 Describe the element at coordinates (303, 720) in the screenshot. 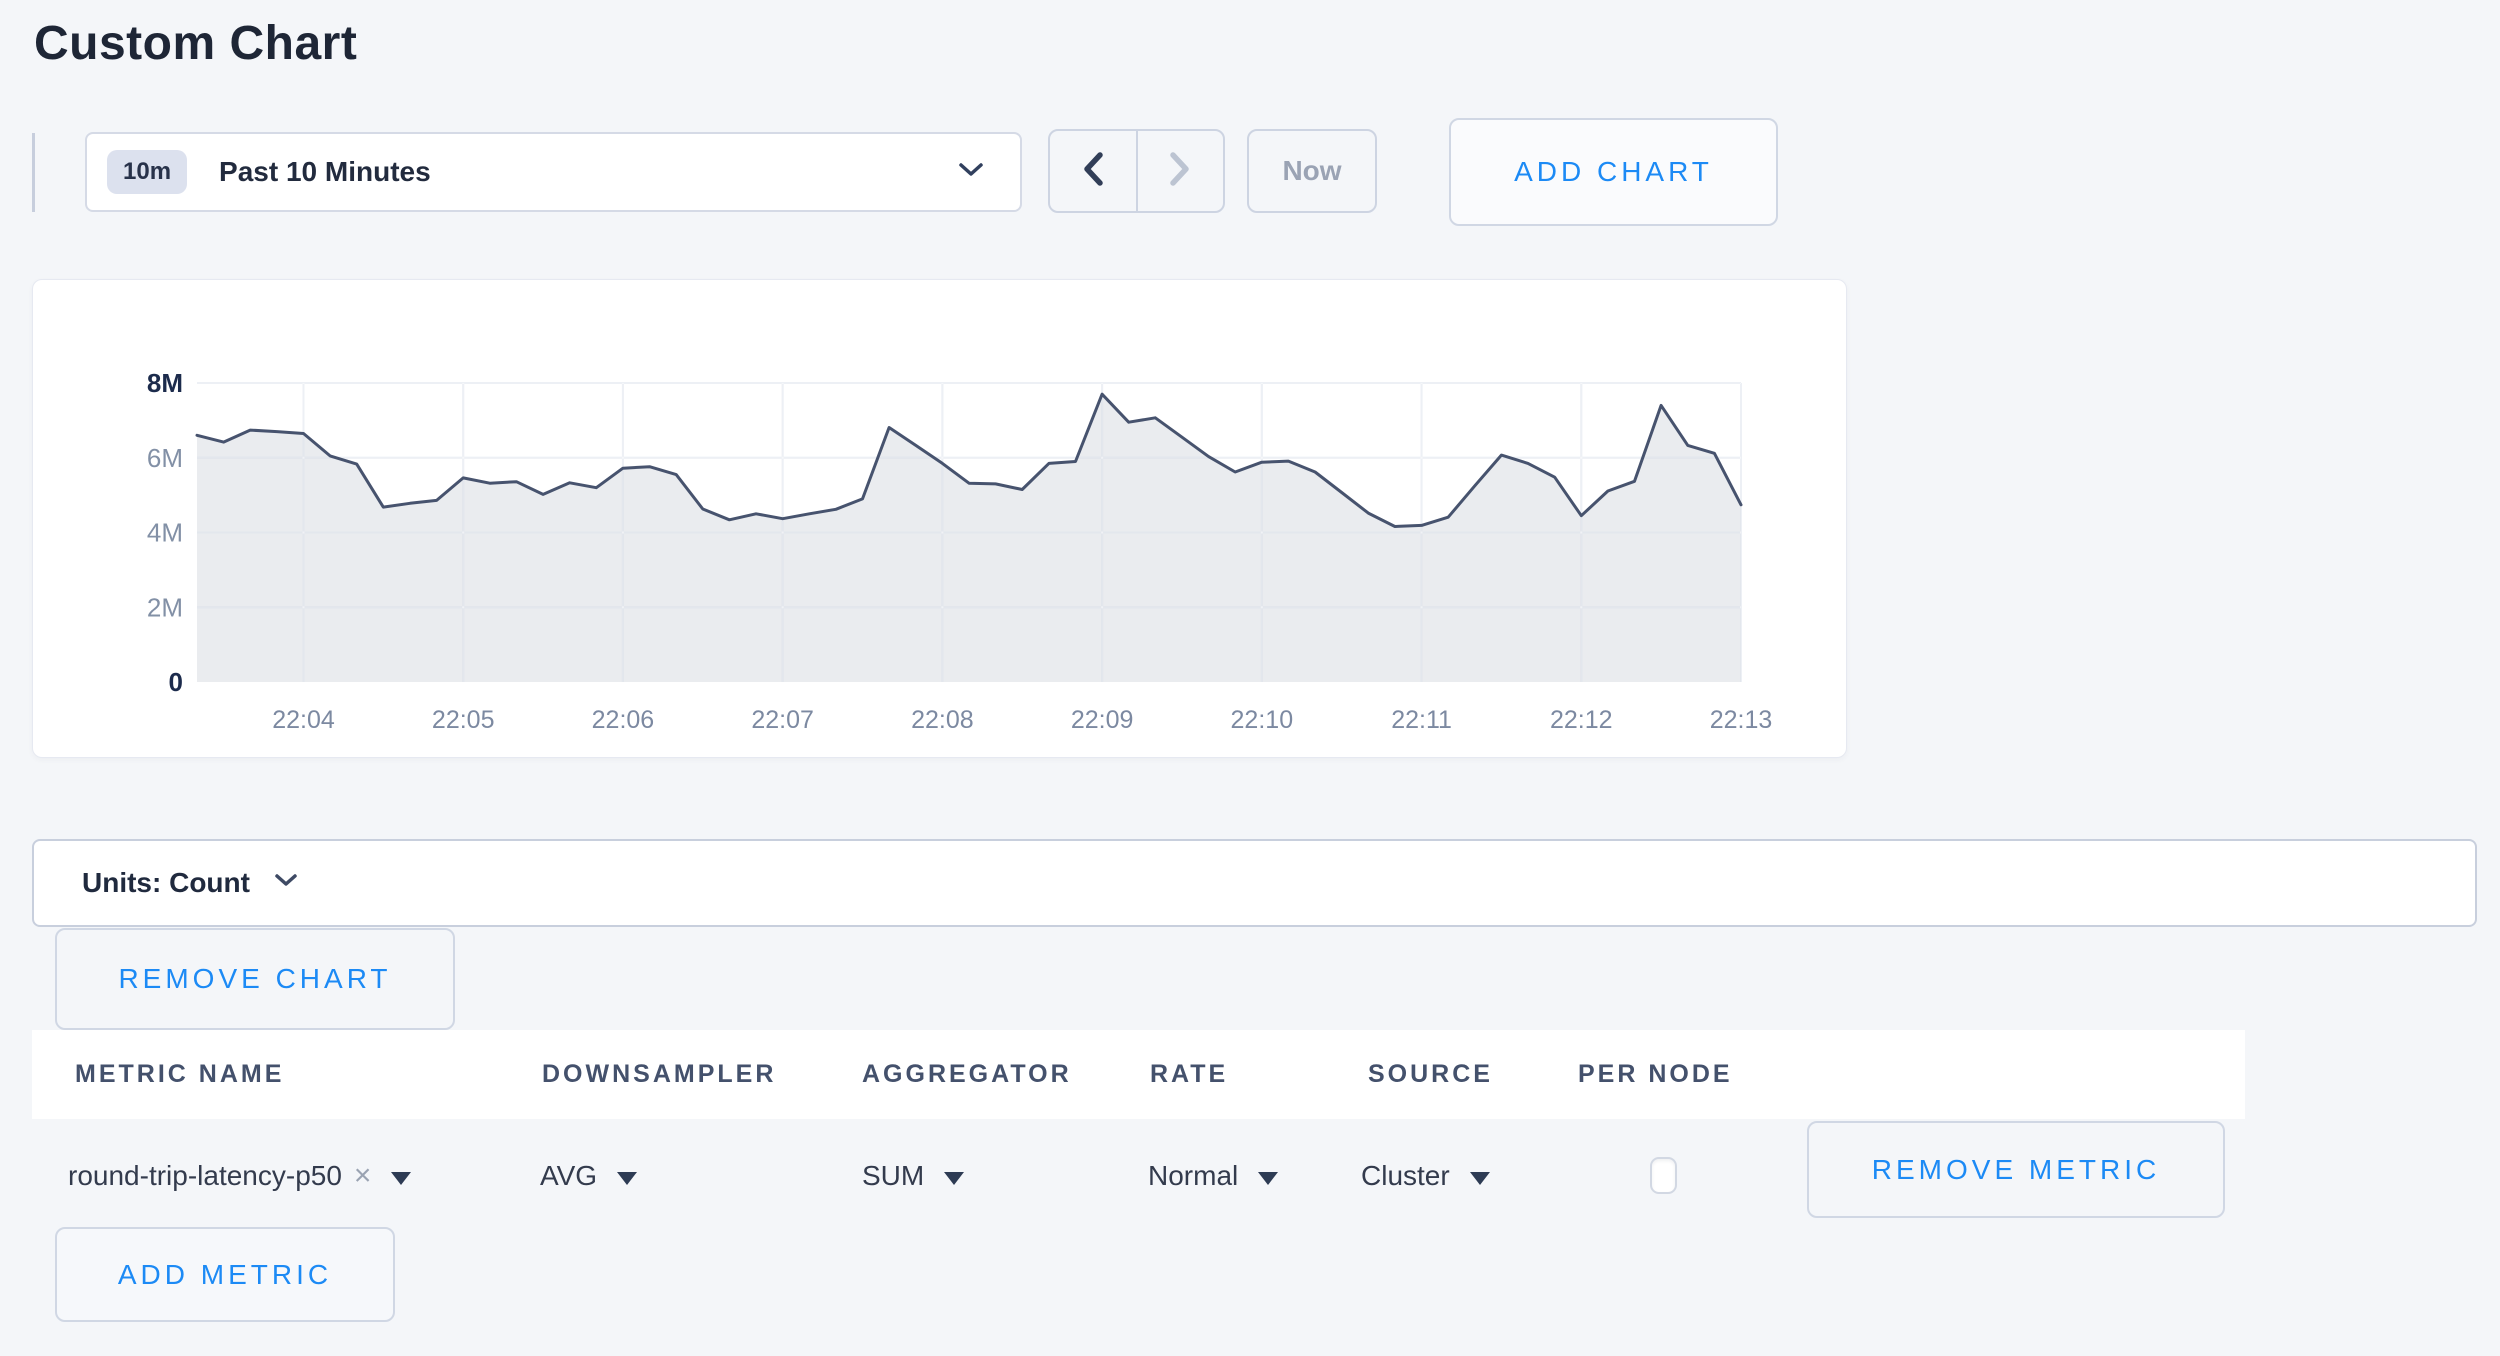

I see `x-axis-tick-label: 22:04` at that location.